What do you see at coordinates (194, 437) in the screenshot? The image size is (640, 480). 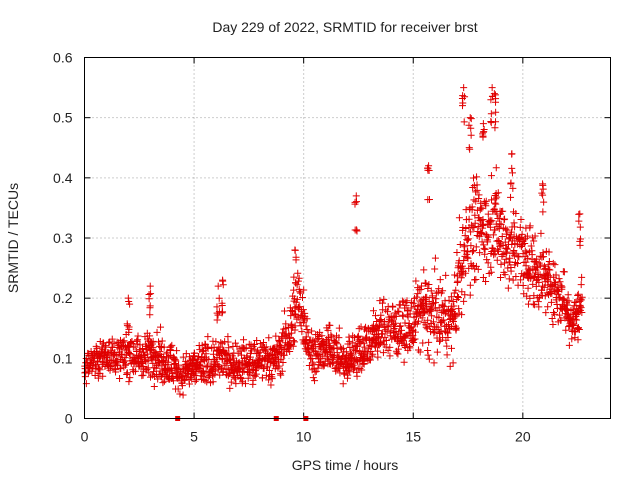 I see `x-tick-label: 5` at bounding box center [194, 437].